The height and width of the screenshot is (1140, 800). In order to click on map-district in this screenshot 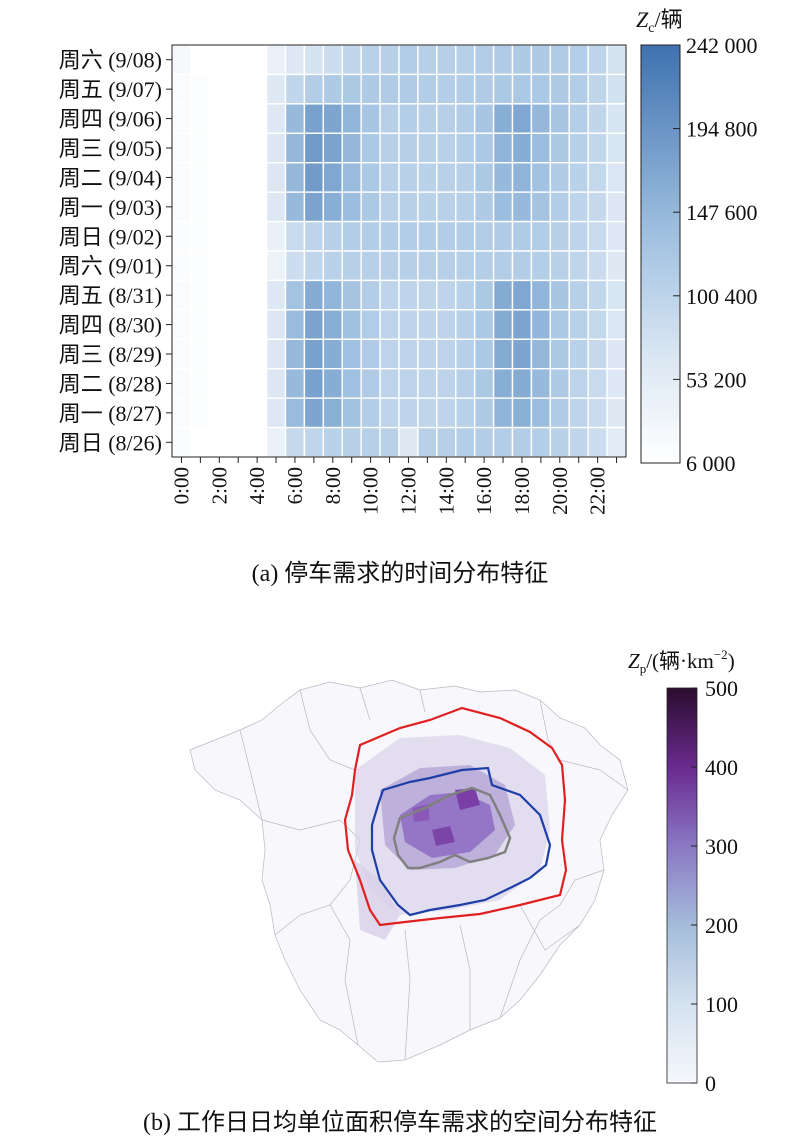, I will do `click(422, 701)`.